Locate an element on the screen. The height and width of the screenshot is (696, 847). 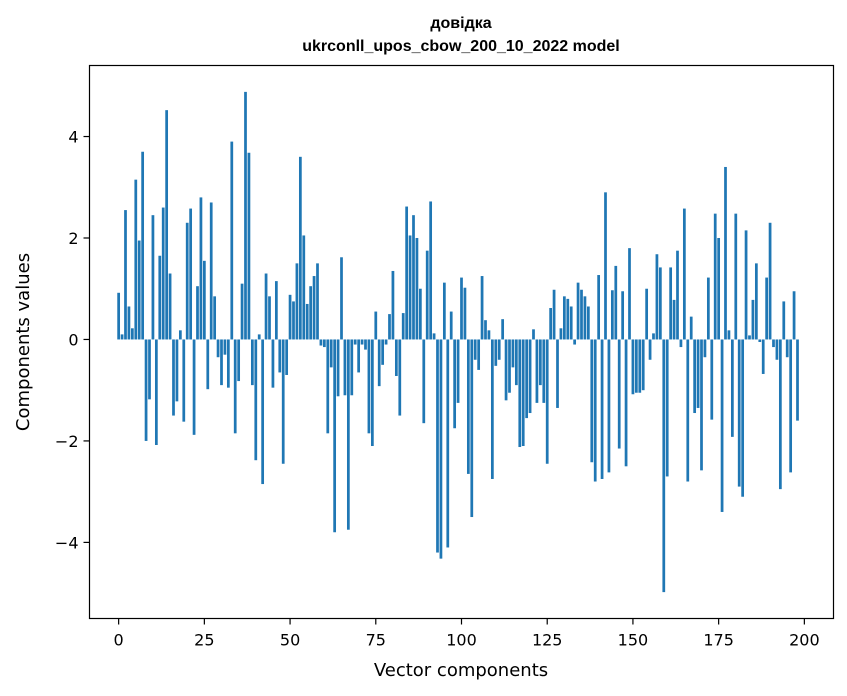
x-axis: 0 25 50 75 100 125 150 175 200 is located at coordinates (467, 634).